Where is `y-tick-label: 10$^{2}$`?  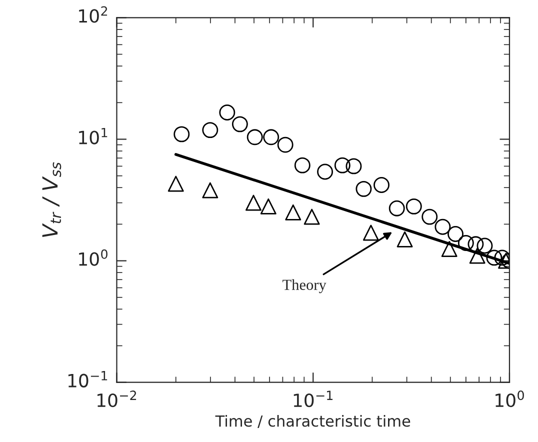
y-tick-label: 10$^{2}$ is located at coordinates (93, 14).